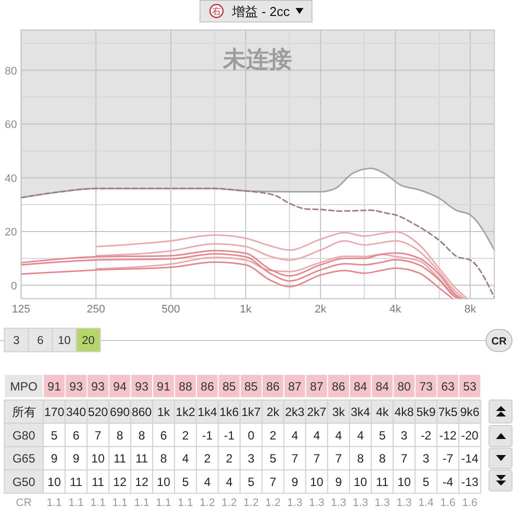  What do you see at coordinates (404, 411) in the screenshot?
I see `x-tick-label: 4k8` at bounding box center [404, 411].